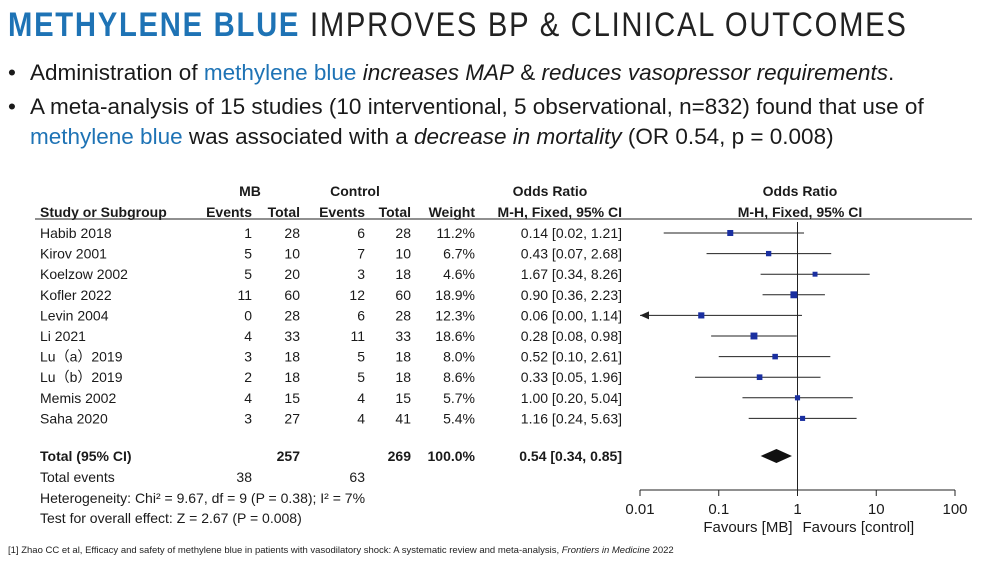  What do you see at coordinates (244, 477) in the screenshot?
I see `total-events-mb: 38` at bounding box center [244, 477].